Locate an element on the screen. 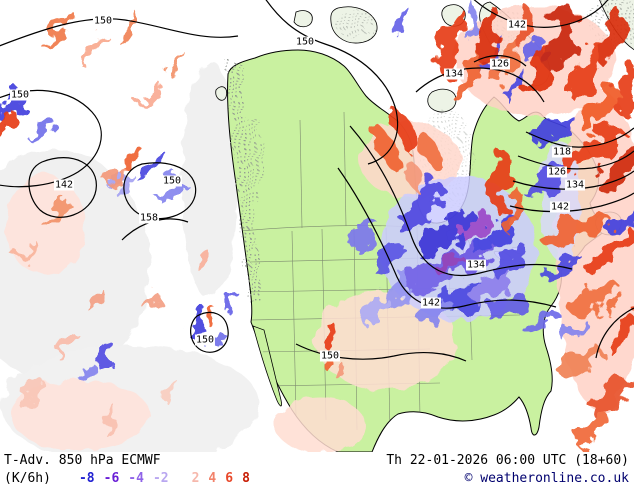 The height and width of the screenshot is (490, 634). legend-value: 2 is located at coordinates (195, 478).